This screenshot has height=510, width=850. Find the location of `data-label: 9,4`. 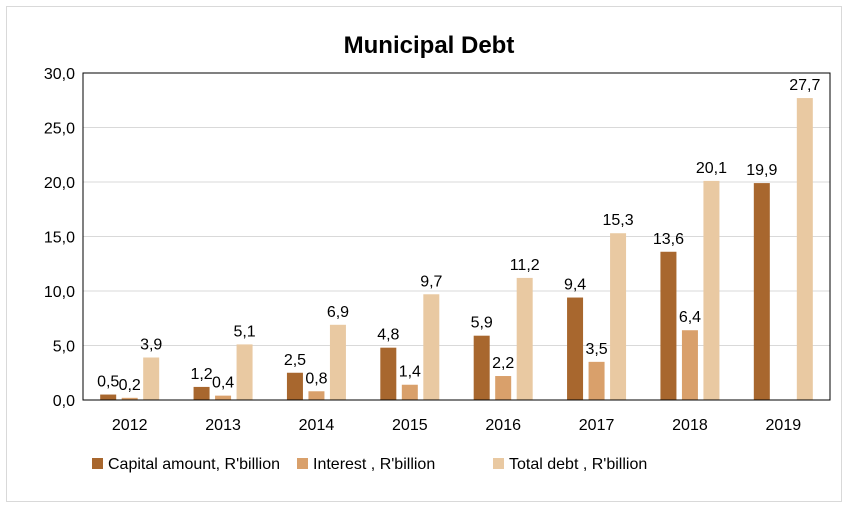

data-label: 9,4 is located at coordinates (575, 285).